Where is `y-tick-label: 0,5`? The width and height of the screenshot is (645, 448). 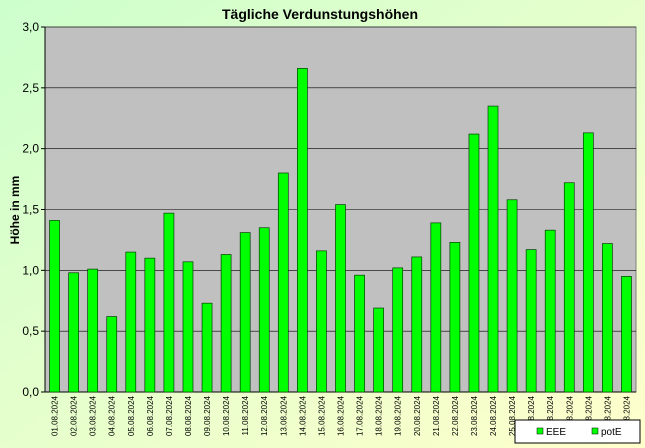 y-tick-label: 0,5 is located at coordinates (30, 331).